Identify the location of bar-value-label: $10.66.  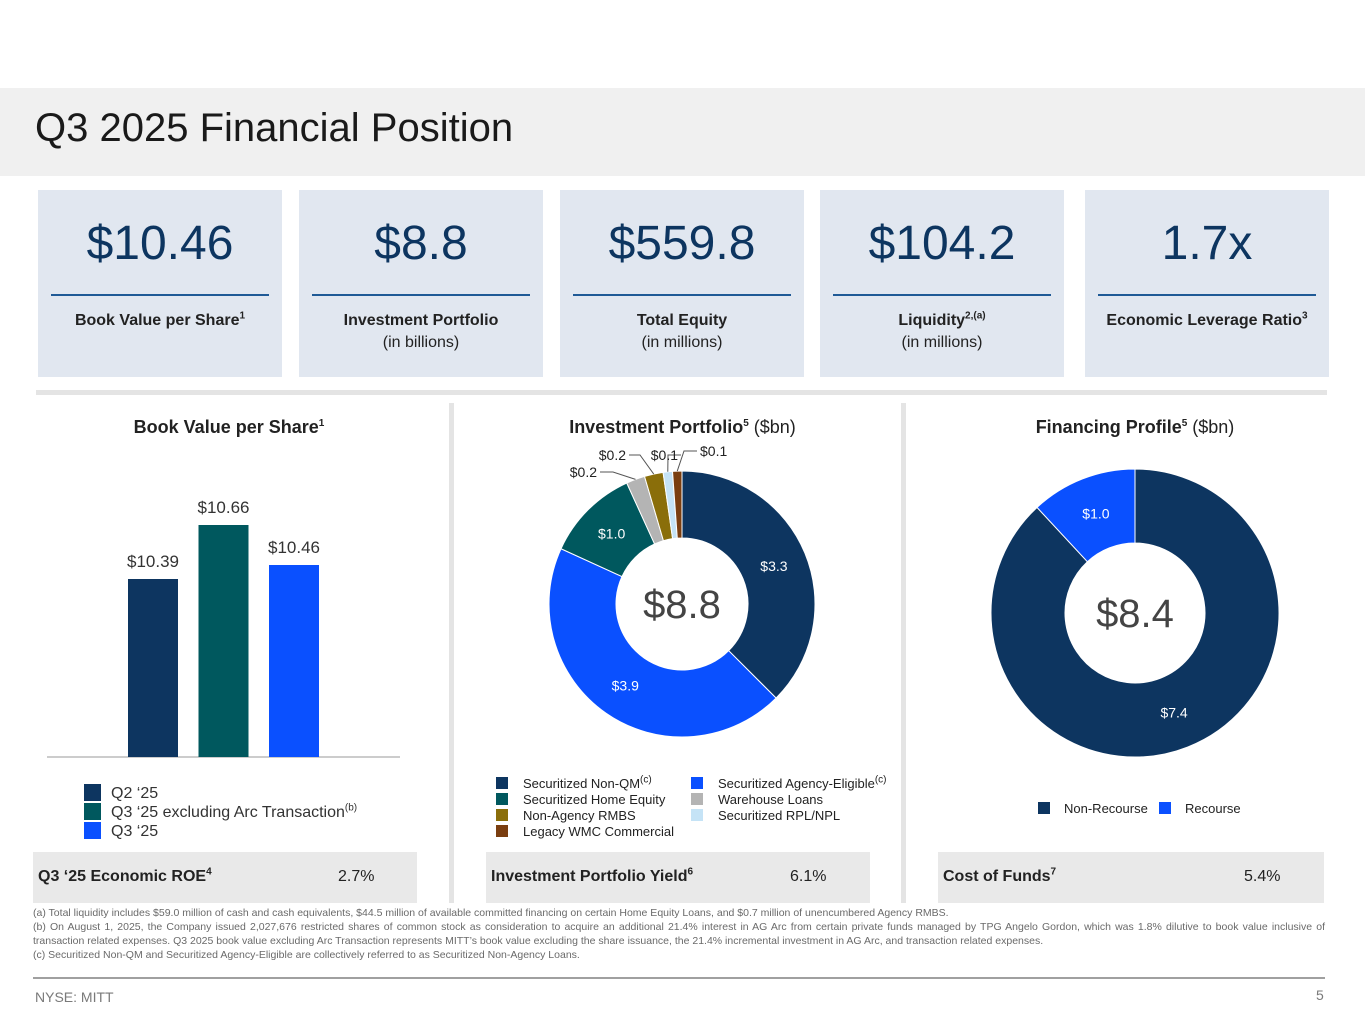
(224, 507).